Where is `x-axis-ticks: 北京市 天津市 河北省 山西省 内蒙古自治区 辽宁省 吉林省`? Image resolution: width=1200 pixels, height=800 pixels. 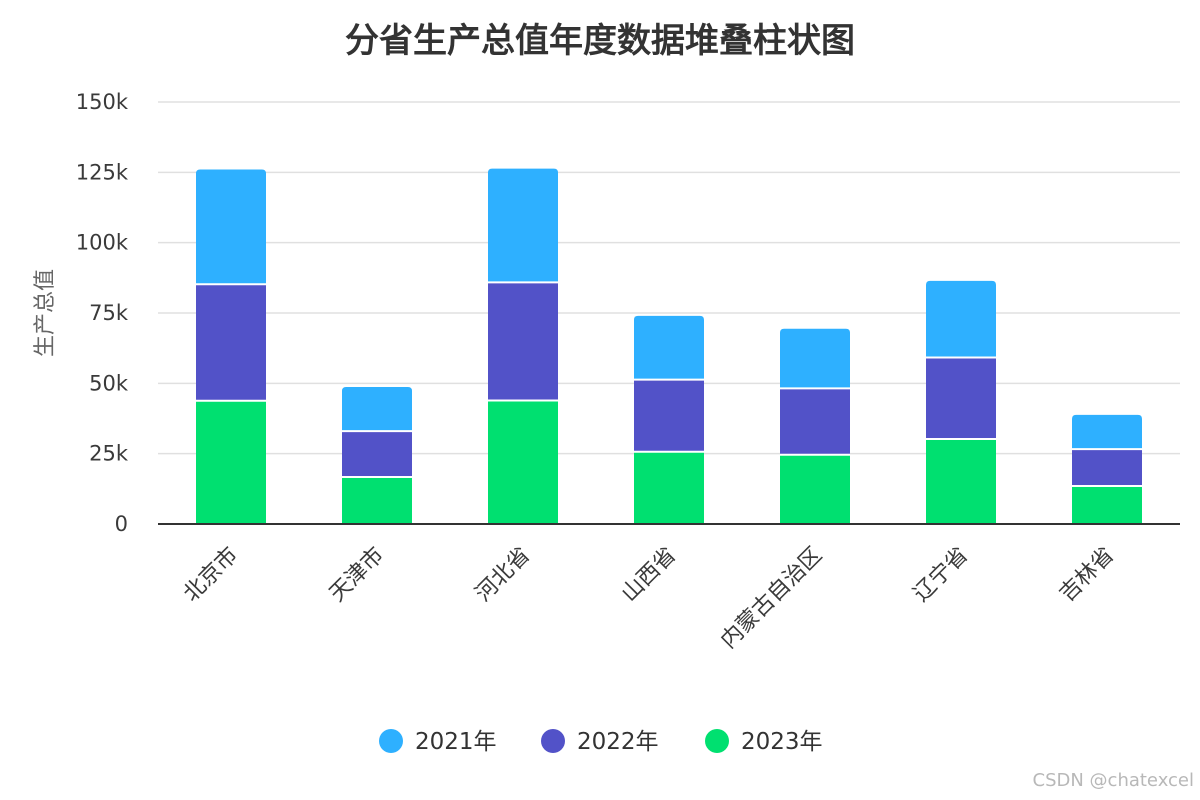
x-axis-ticks: 北京市 天津市 河北省 山西省 内蒙古自治区 辽宁省 吉林省 is located at coordinates (649, 598).